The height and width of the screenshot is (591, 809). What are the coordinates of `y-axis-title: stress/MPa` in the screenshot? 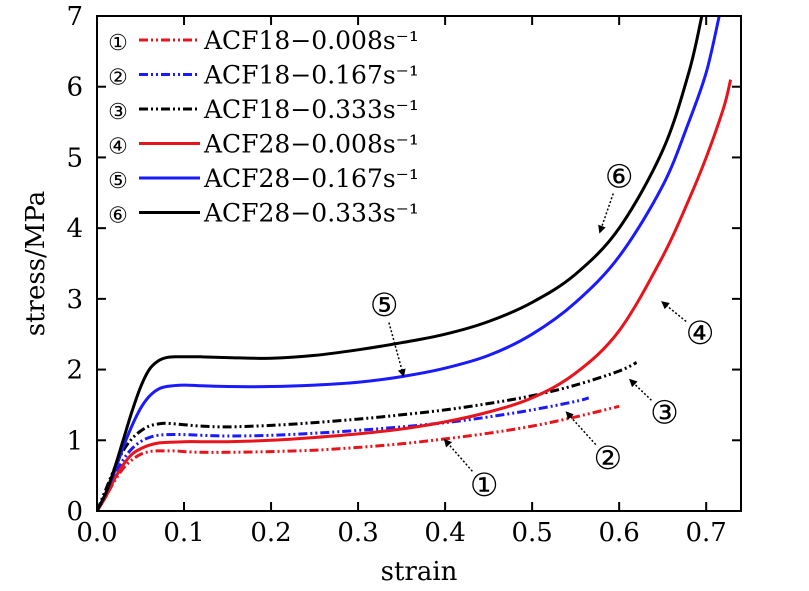 It's located at (36, 264).